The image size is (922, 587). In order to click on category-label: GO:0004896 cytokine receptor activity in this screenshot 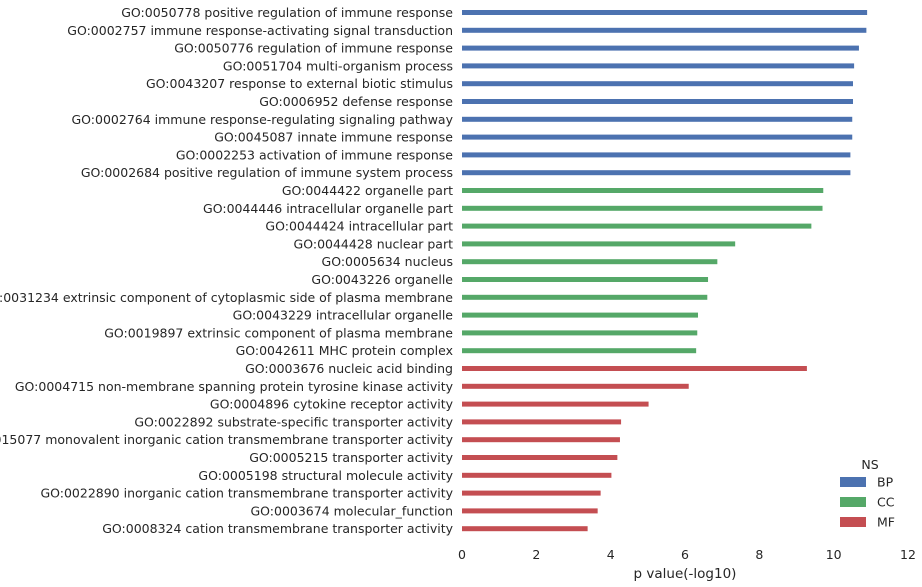, I will do `click(332, 404)`.